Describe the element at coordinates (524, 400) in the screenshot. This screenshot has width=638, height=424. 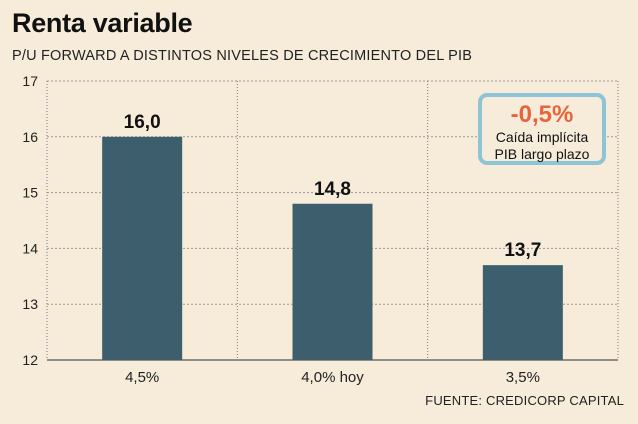
I see `source-note: FUENTE: CREDICORP CAPITAL` at that location.